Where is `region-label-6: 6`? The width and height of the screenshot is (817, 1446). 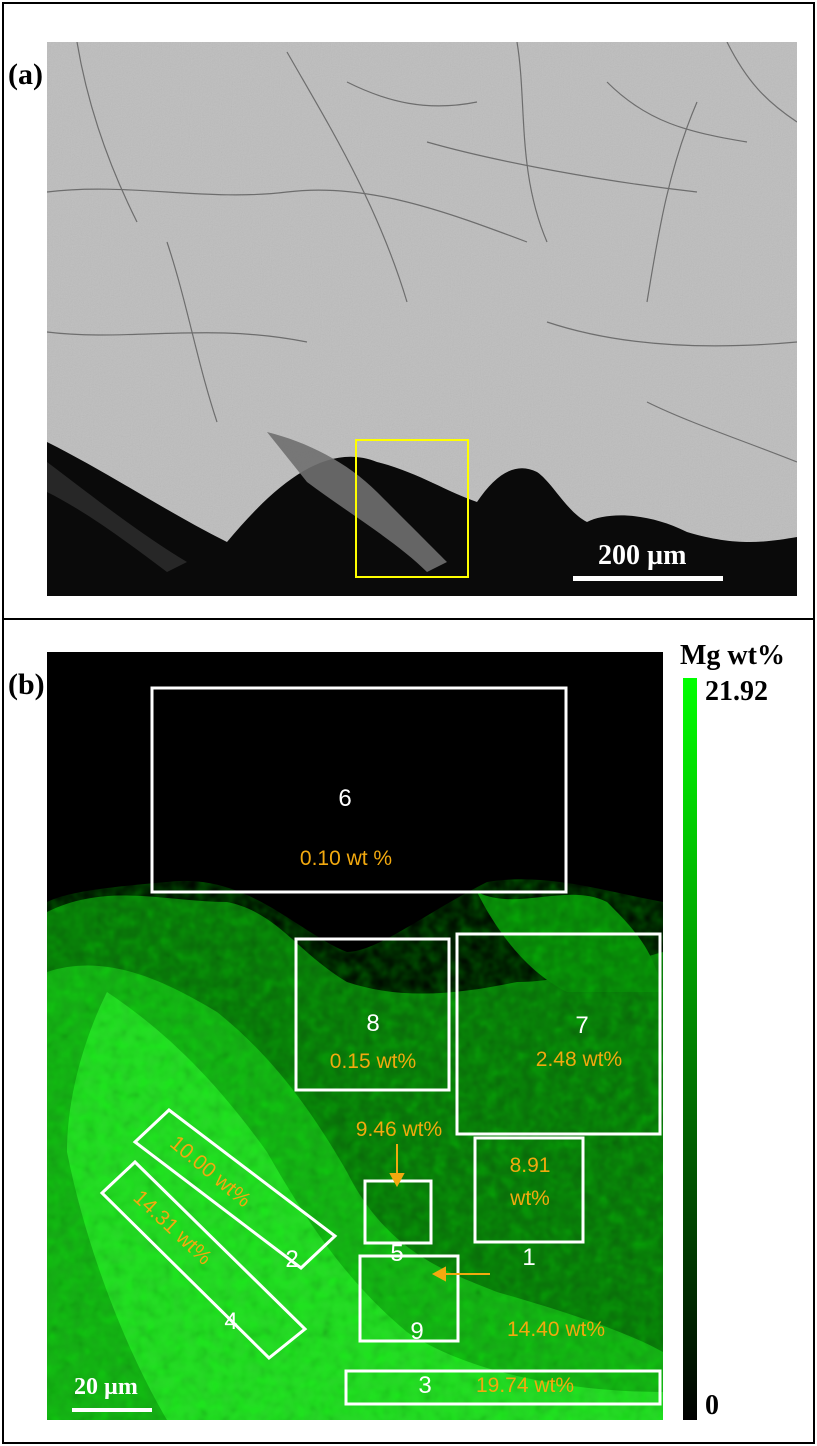 region-label-6: 6 is located at coordinates (345, 798).